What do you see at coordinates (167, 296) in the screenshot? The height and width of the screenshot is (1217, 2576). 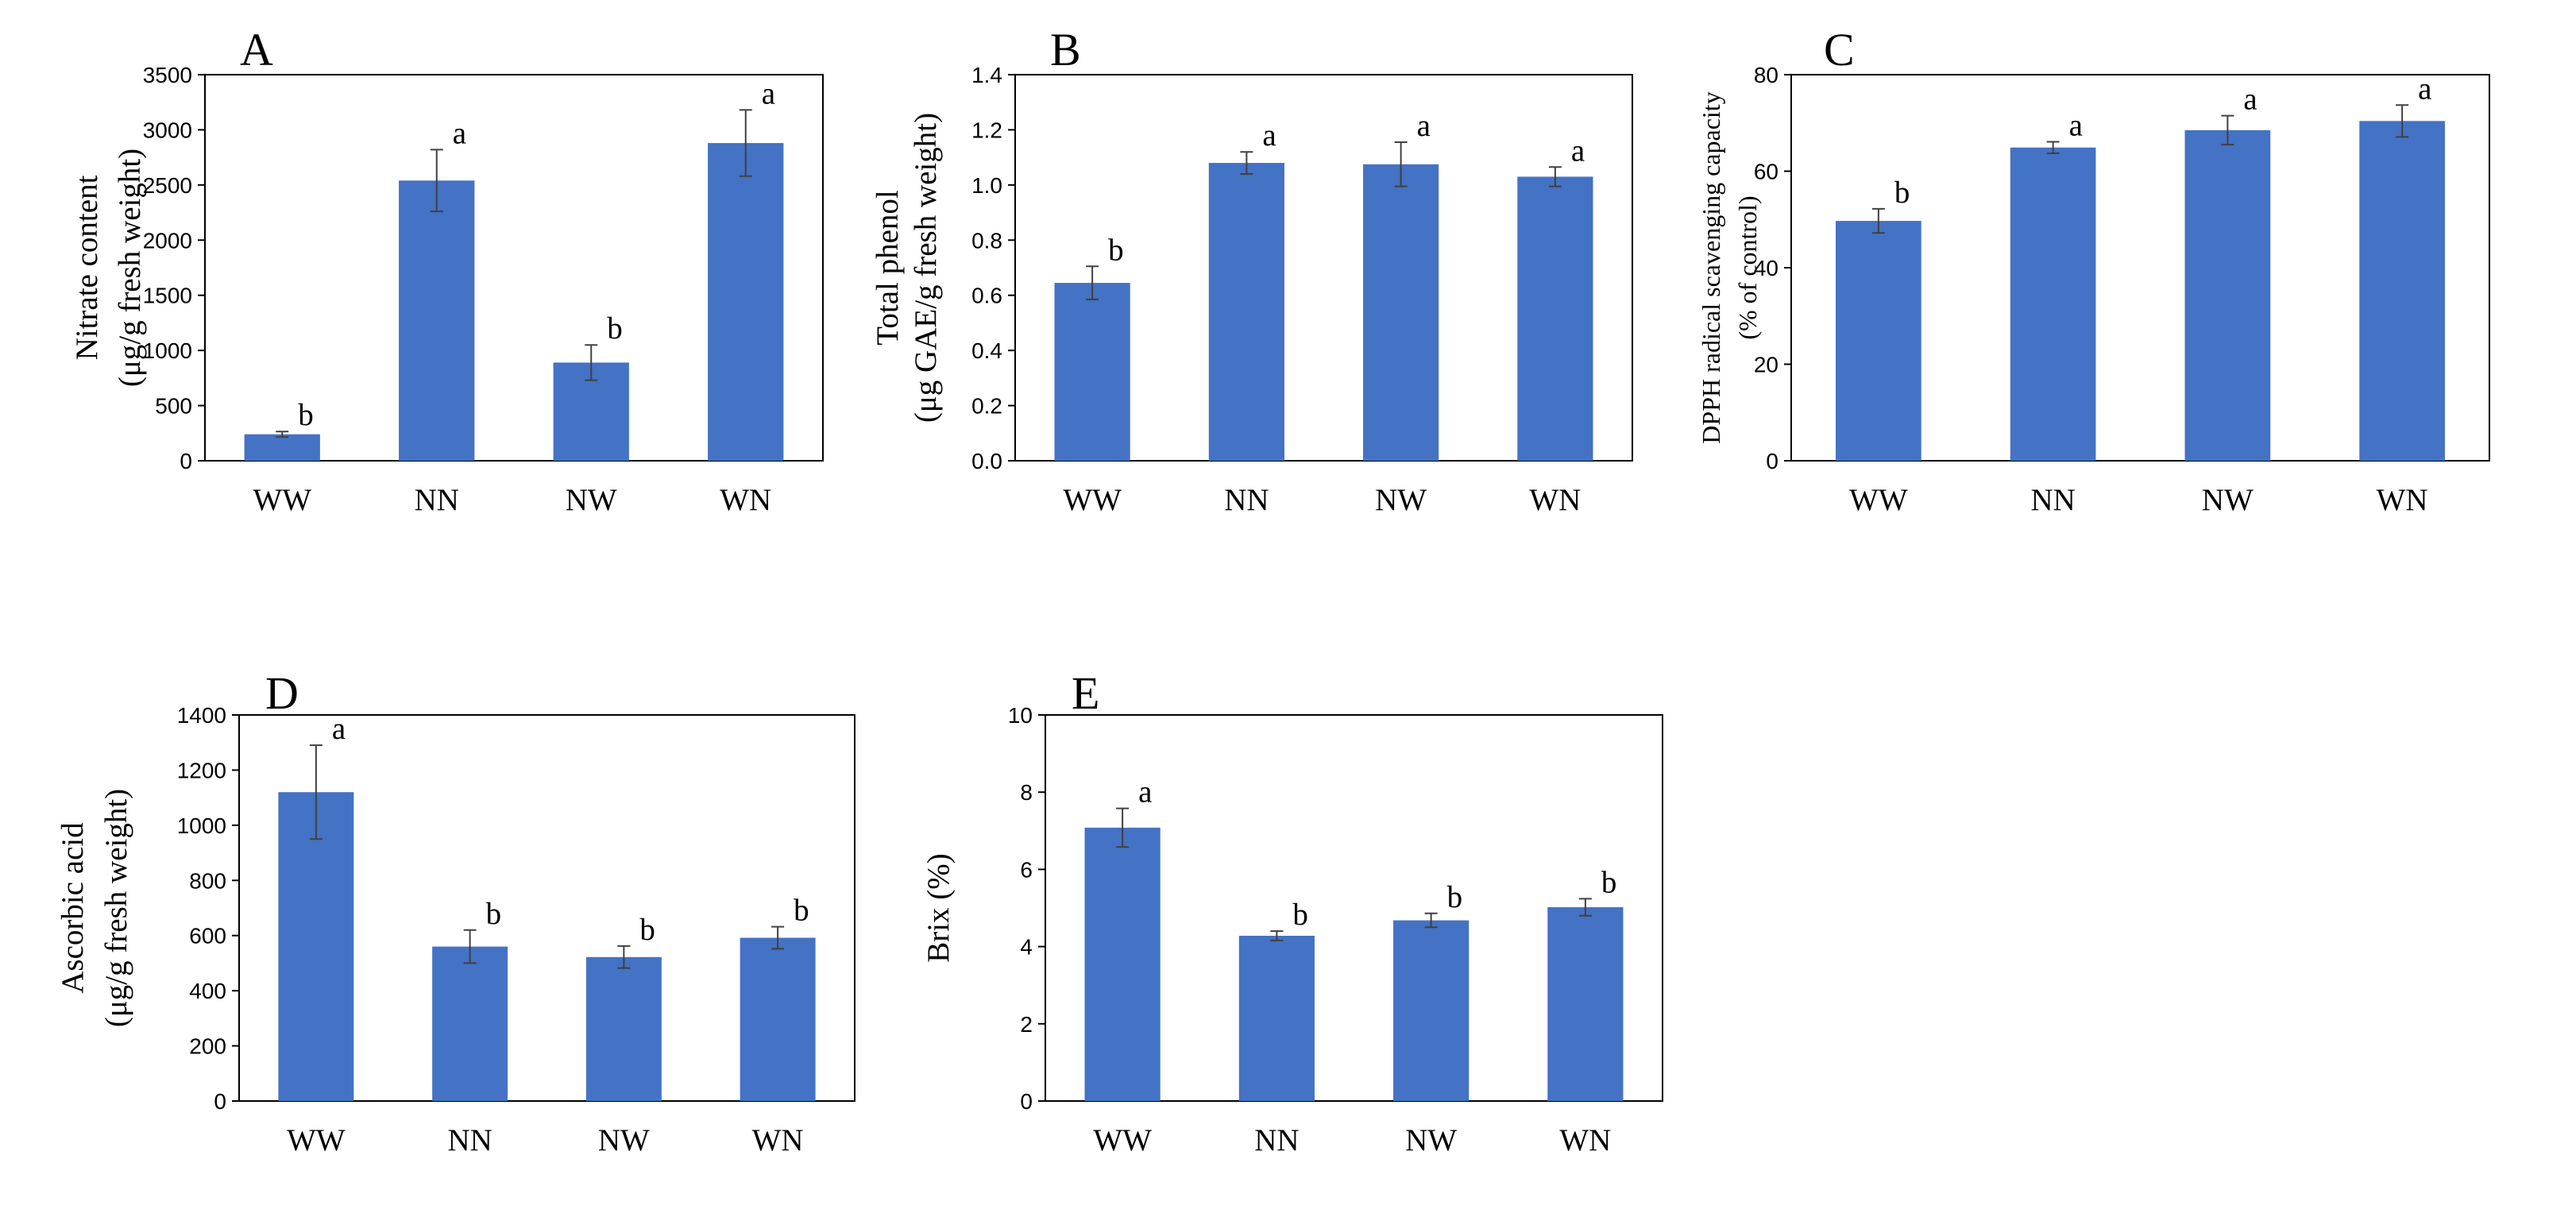 I see `y-tick-label: 1500` at bounding box center [167, 296].